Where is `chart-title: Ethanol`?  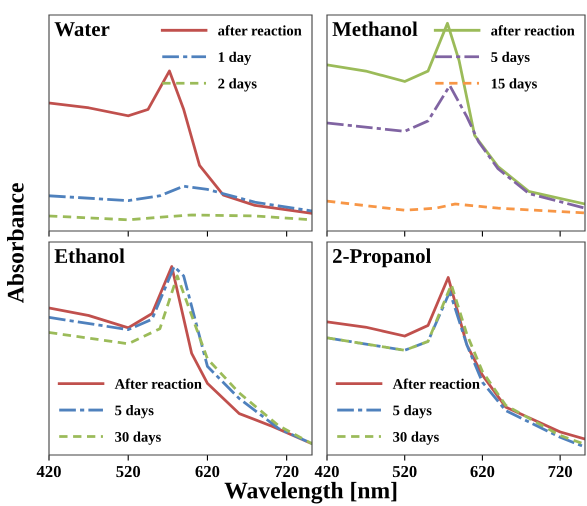
chart-title: Ethanol is located at coordinates (89, 256).